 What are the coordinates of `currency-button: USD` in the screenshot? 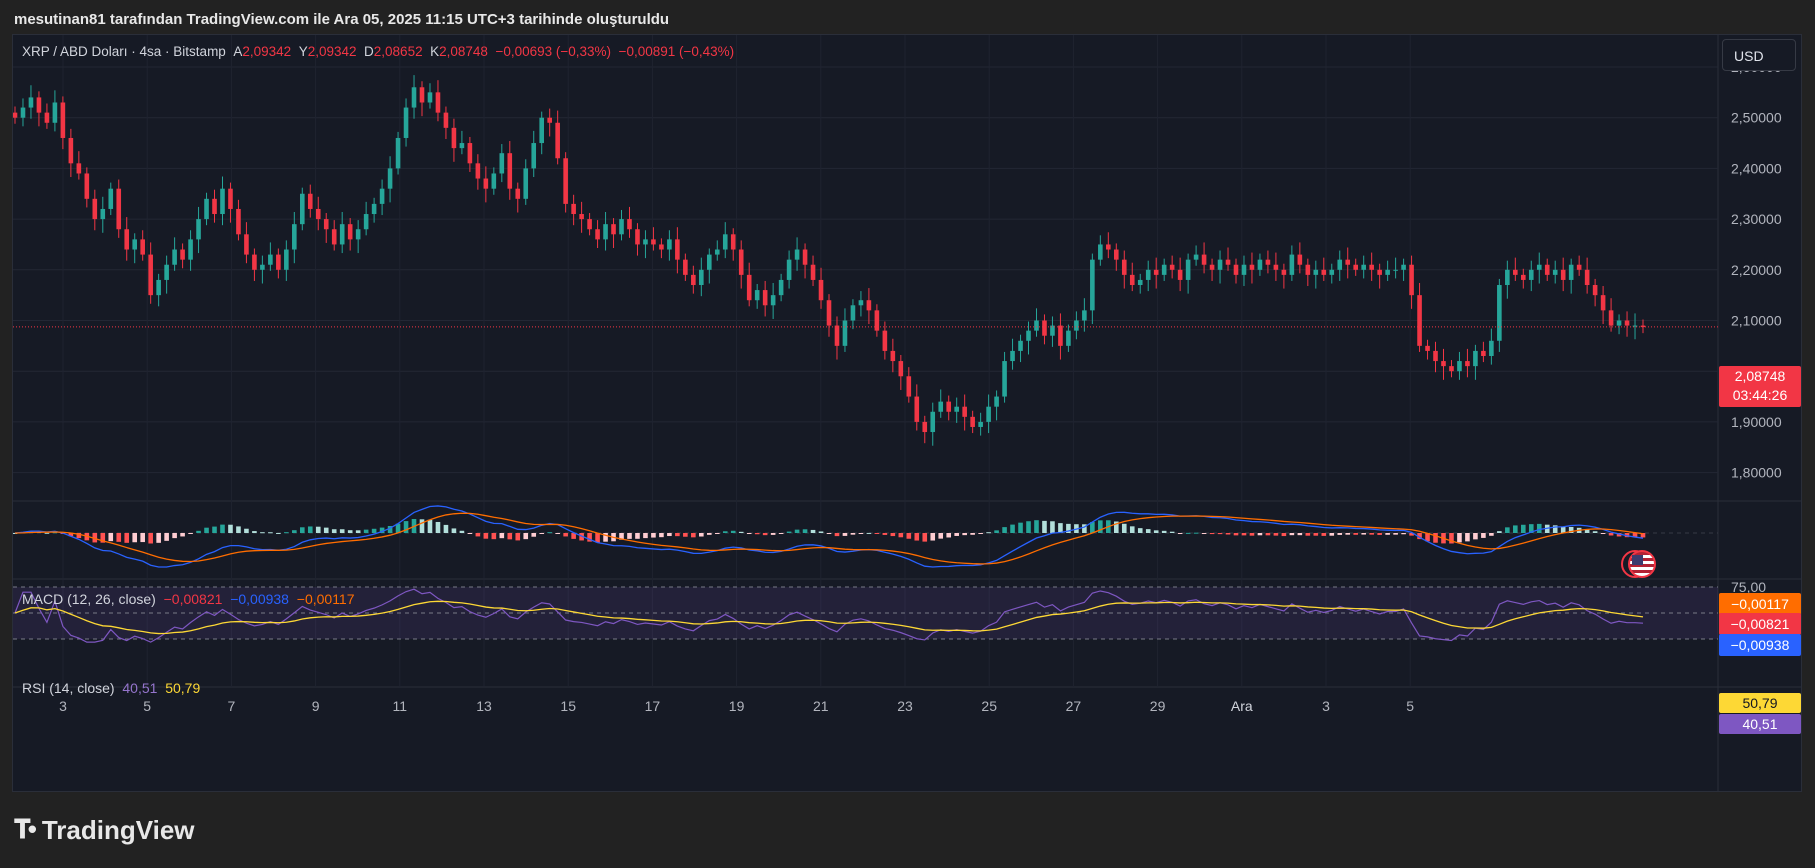 It's located at (1759, 55).